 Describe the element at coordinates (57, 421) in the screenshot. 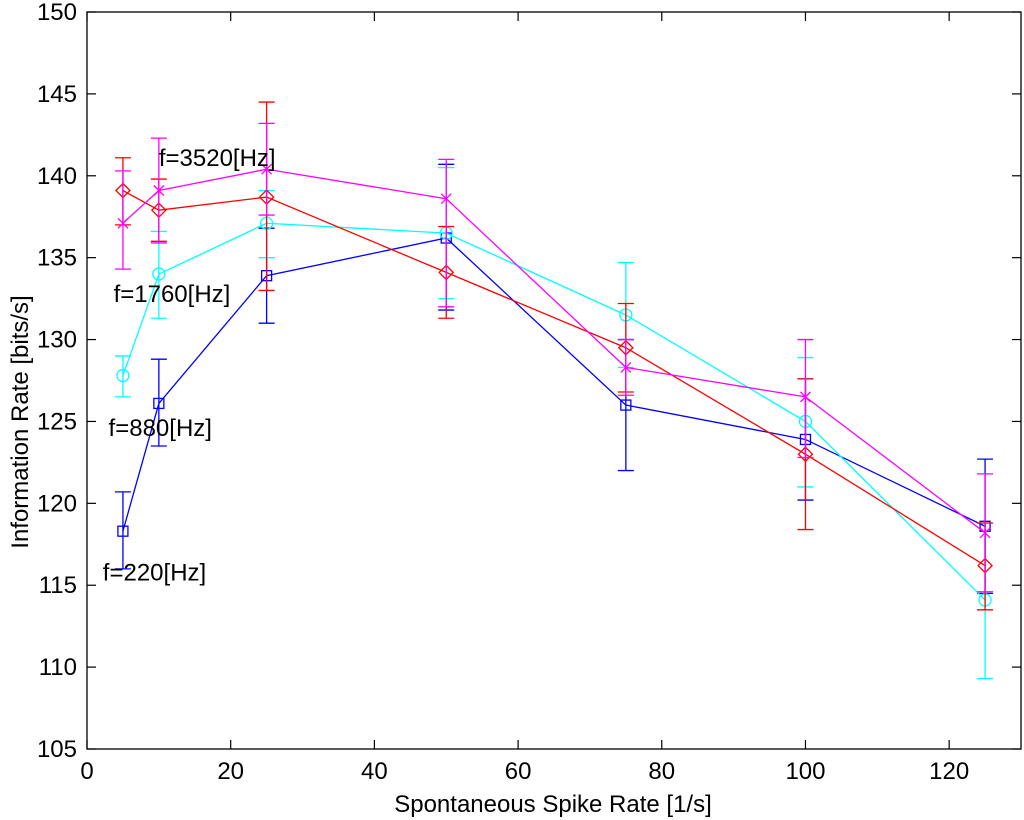

I see `y-tick-label: 125` at that location.